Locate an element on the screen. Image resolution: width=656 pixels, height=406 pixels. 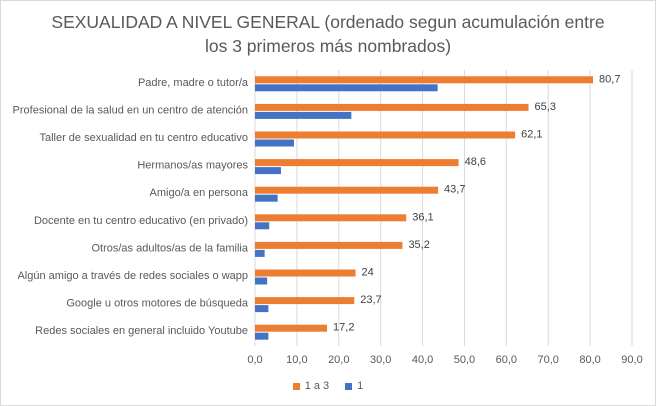
legend-swatch-blue is located at coordinates (349, 386).